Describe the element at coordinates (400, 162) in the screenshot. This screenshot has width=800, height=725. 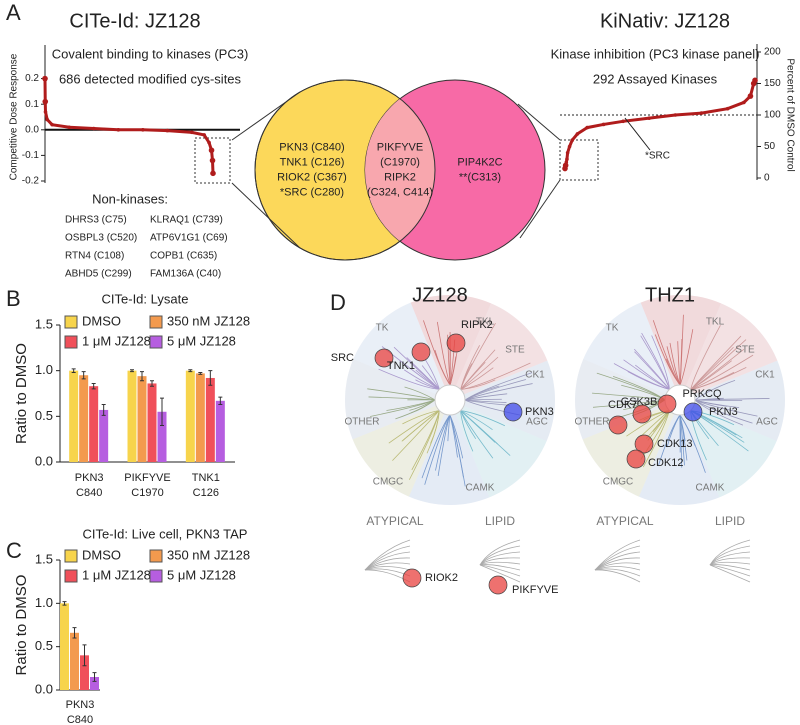
I see `venn-label: (C1970)` at that location.